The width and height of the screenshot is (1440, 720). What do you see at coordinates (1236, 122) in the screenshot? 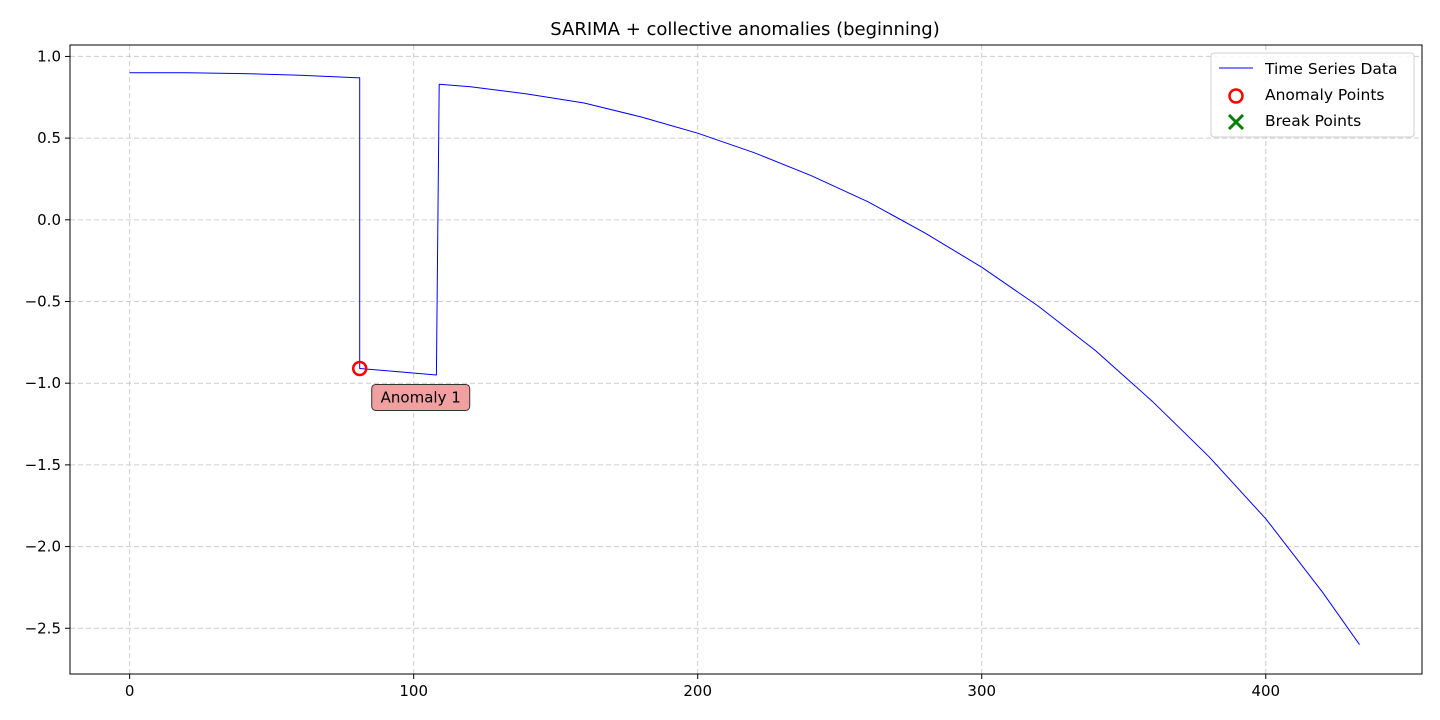
I see `legend-x-marker` at bounding box center [1236, 122].